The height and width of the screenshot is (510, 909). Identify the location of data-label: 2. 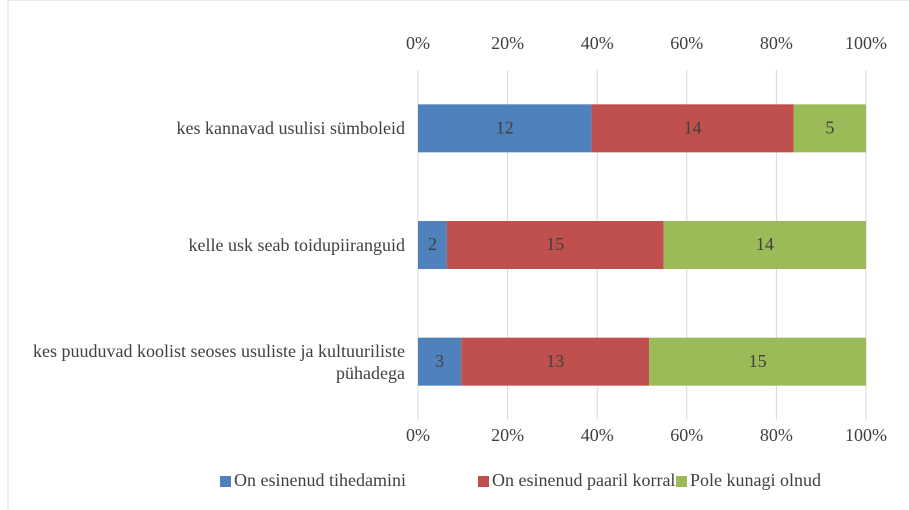
(432, 244).